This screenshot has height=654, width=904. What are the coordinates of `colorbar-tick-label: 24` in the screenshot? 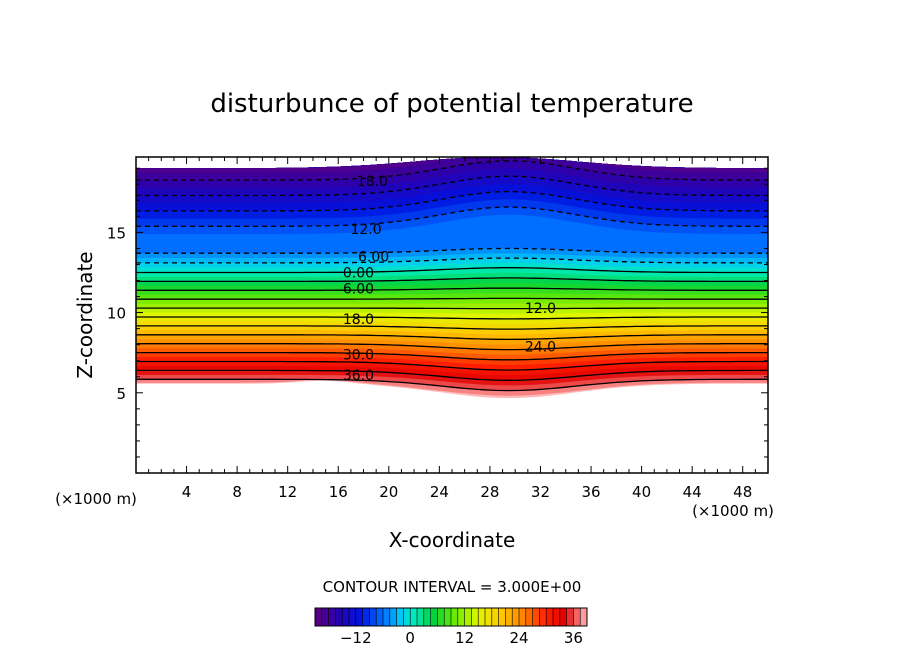 It's located at (518, 638).